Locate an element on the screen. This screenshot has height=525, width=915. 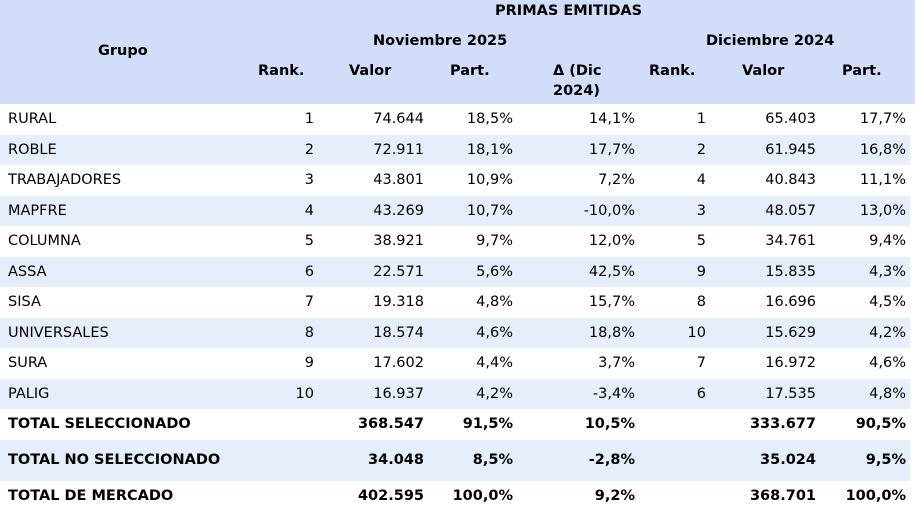
cell-delta: 10,5% is located at coordinates (609, 424).